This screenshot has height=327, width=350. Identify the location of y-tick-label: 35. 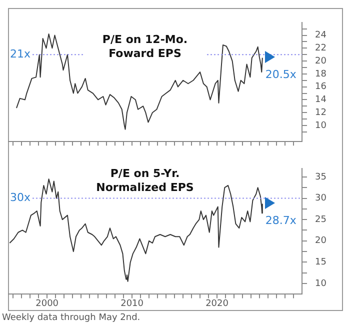
(320, 177).